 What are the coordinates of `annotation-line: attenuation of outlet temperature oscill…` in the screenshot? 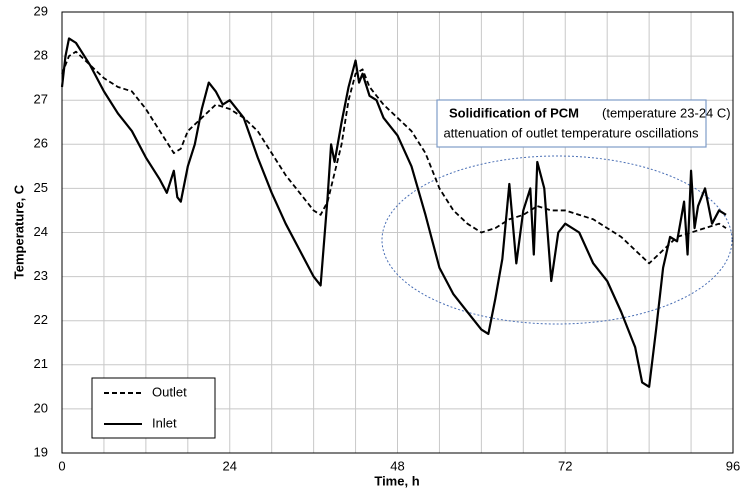 It's located at (571, 132).